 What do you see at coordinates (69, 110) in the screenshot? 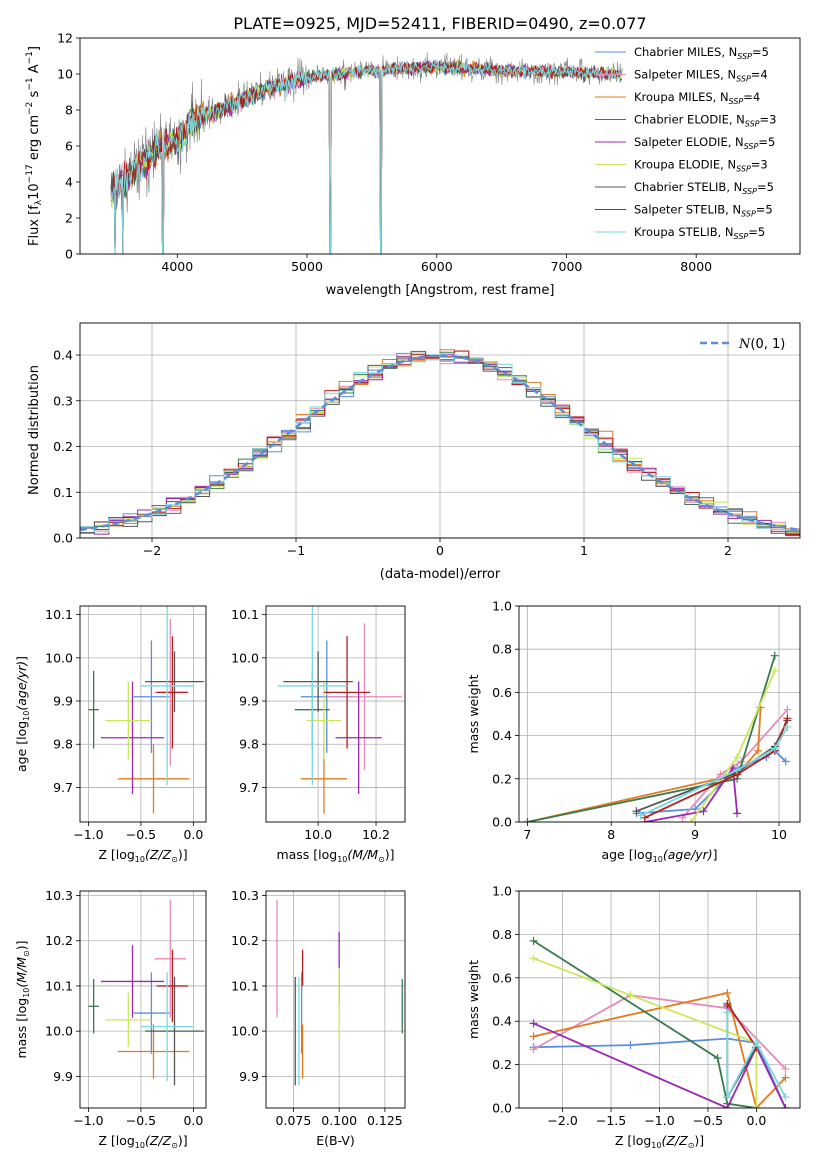
I see `y-tick-label: 8` at bounding box center [69, 110].